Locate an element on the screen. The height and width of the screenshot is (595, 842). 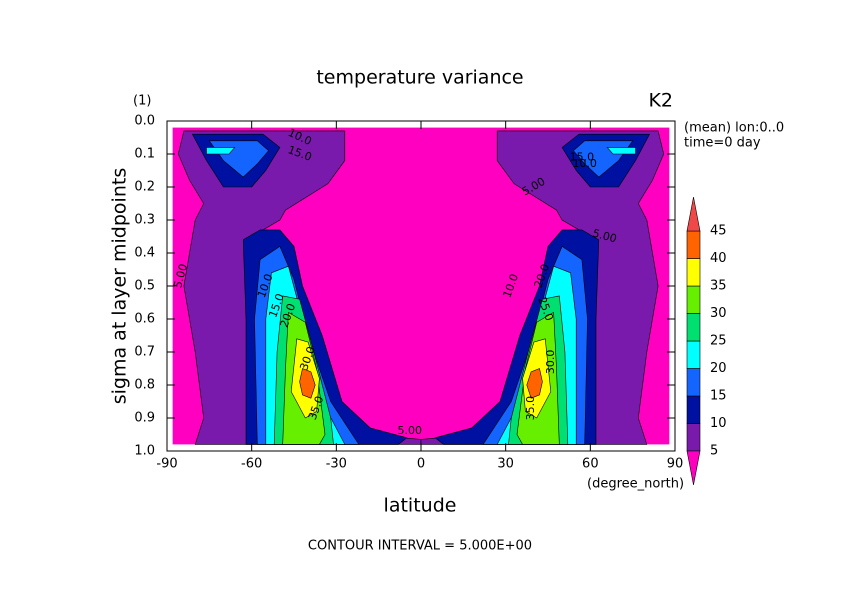
x-units: (degree_north) is located at coordinates (635, 484).